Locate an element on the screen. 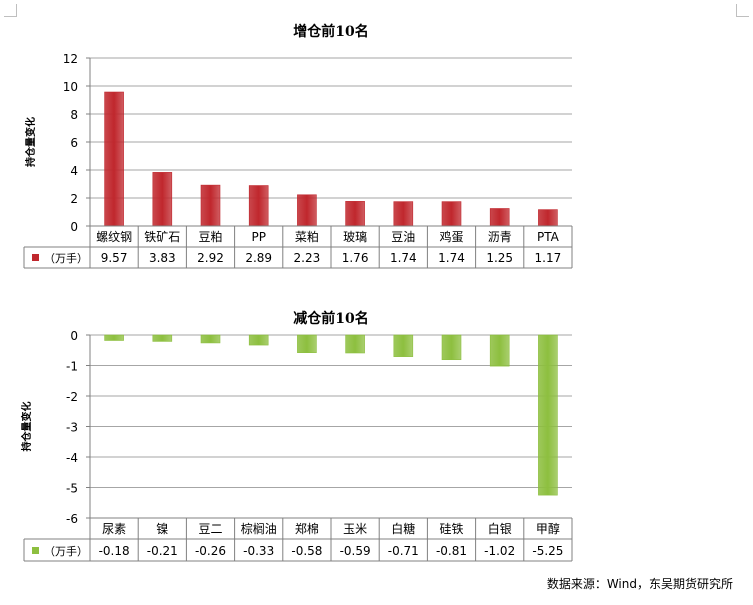 The width and height of the screenshot is (753, 605). data-label: -1.02 is located at coordinates (499, 551).